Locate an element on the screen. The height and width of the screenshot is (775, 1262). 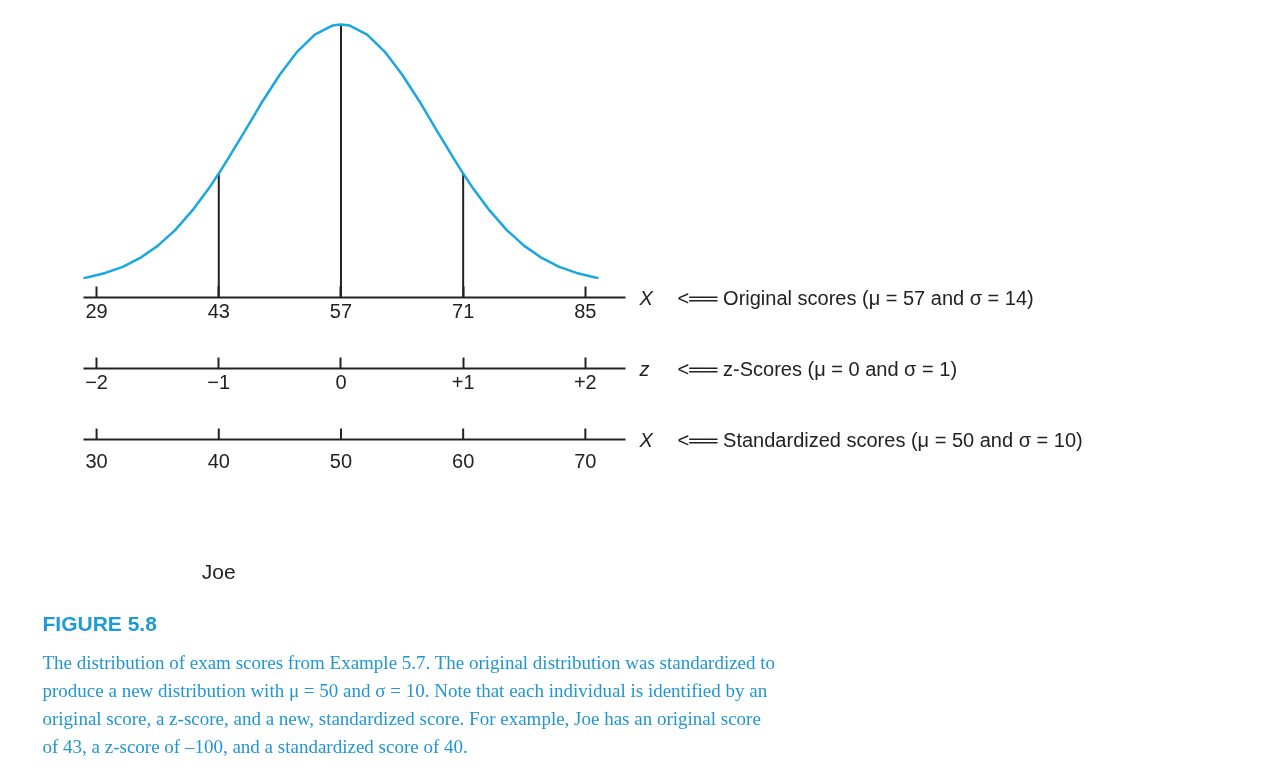
x2-axis-title: z is located at coordinates (644, 368).